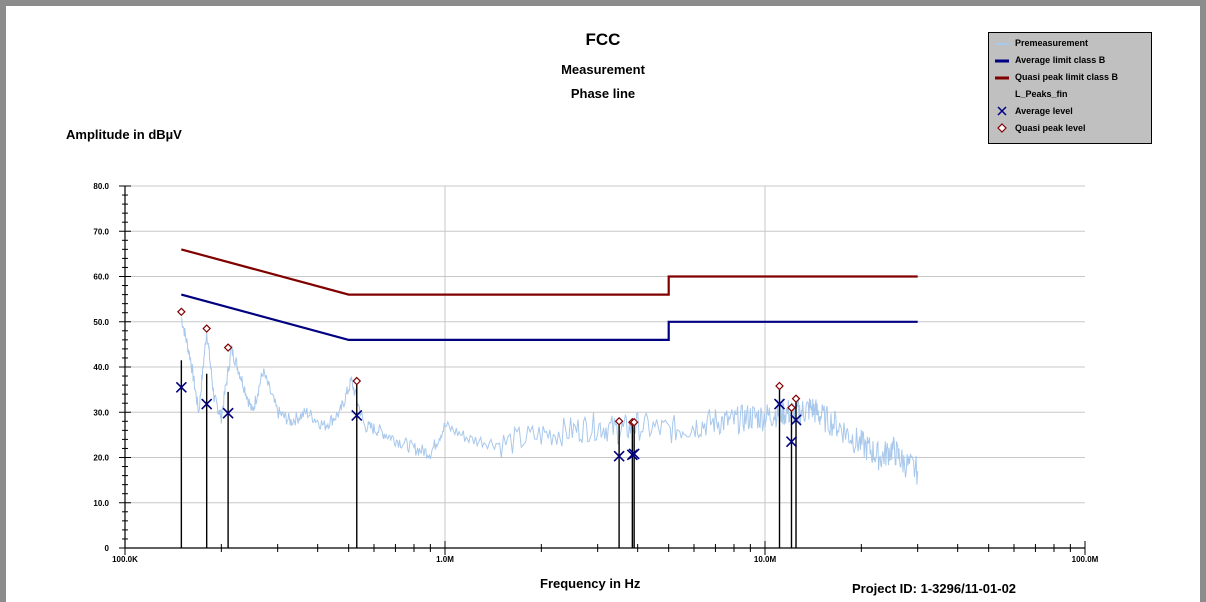  Describe the element at coordinates (1002, 111) in the screenshot. I see `x-marker-icon` at that location.